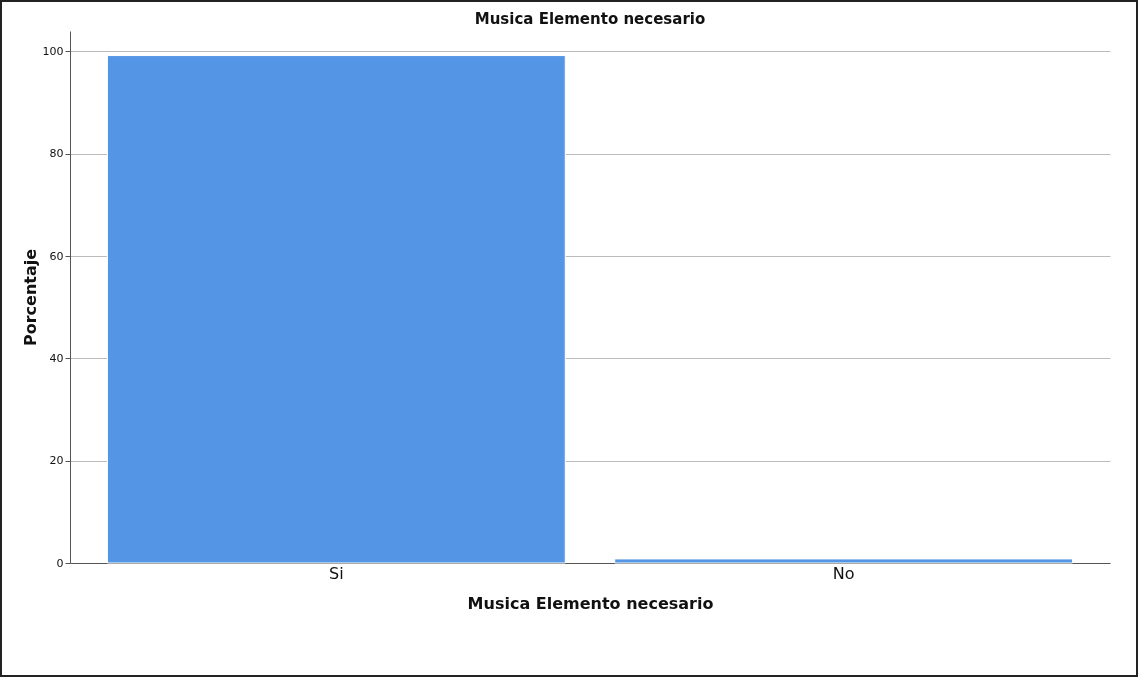 The image size is (1142, 681). Describe the element at coordinates (56, 461) in the screenshot. I see `y-tick-label: 20` at that location.